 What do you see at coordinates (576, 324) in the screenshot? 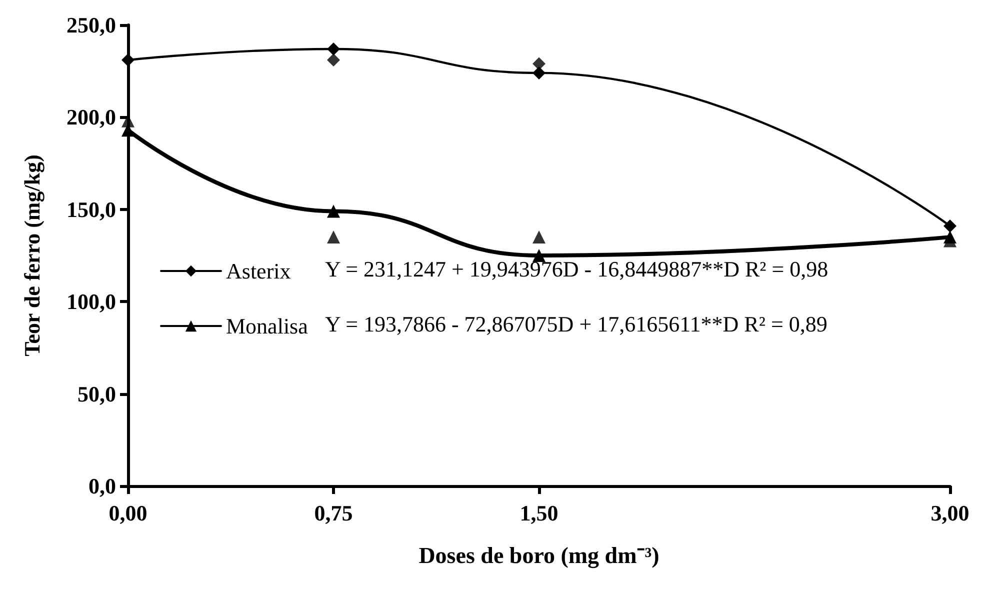
I see `annotation: Y = 193,7866 - 72,867075D + 17,6165611**D R² = 0,89` at bounding box center [576, 324].